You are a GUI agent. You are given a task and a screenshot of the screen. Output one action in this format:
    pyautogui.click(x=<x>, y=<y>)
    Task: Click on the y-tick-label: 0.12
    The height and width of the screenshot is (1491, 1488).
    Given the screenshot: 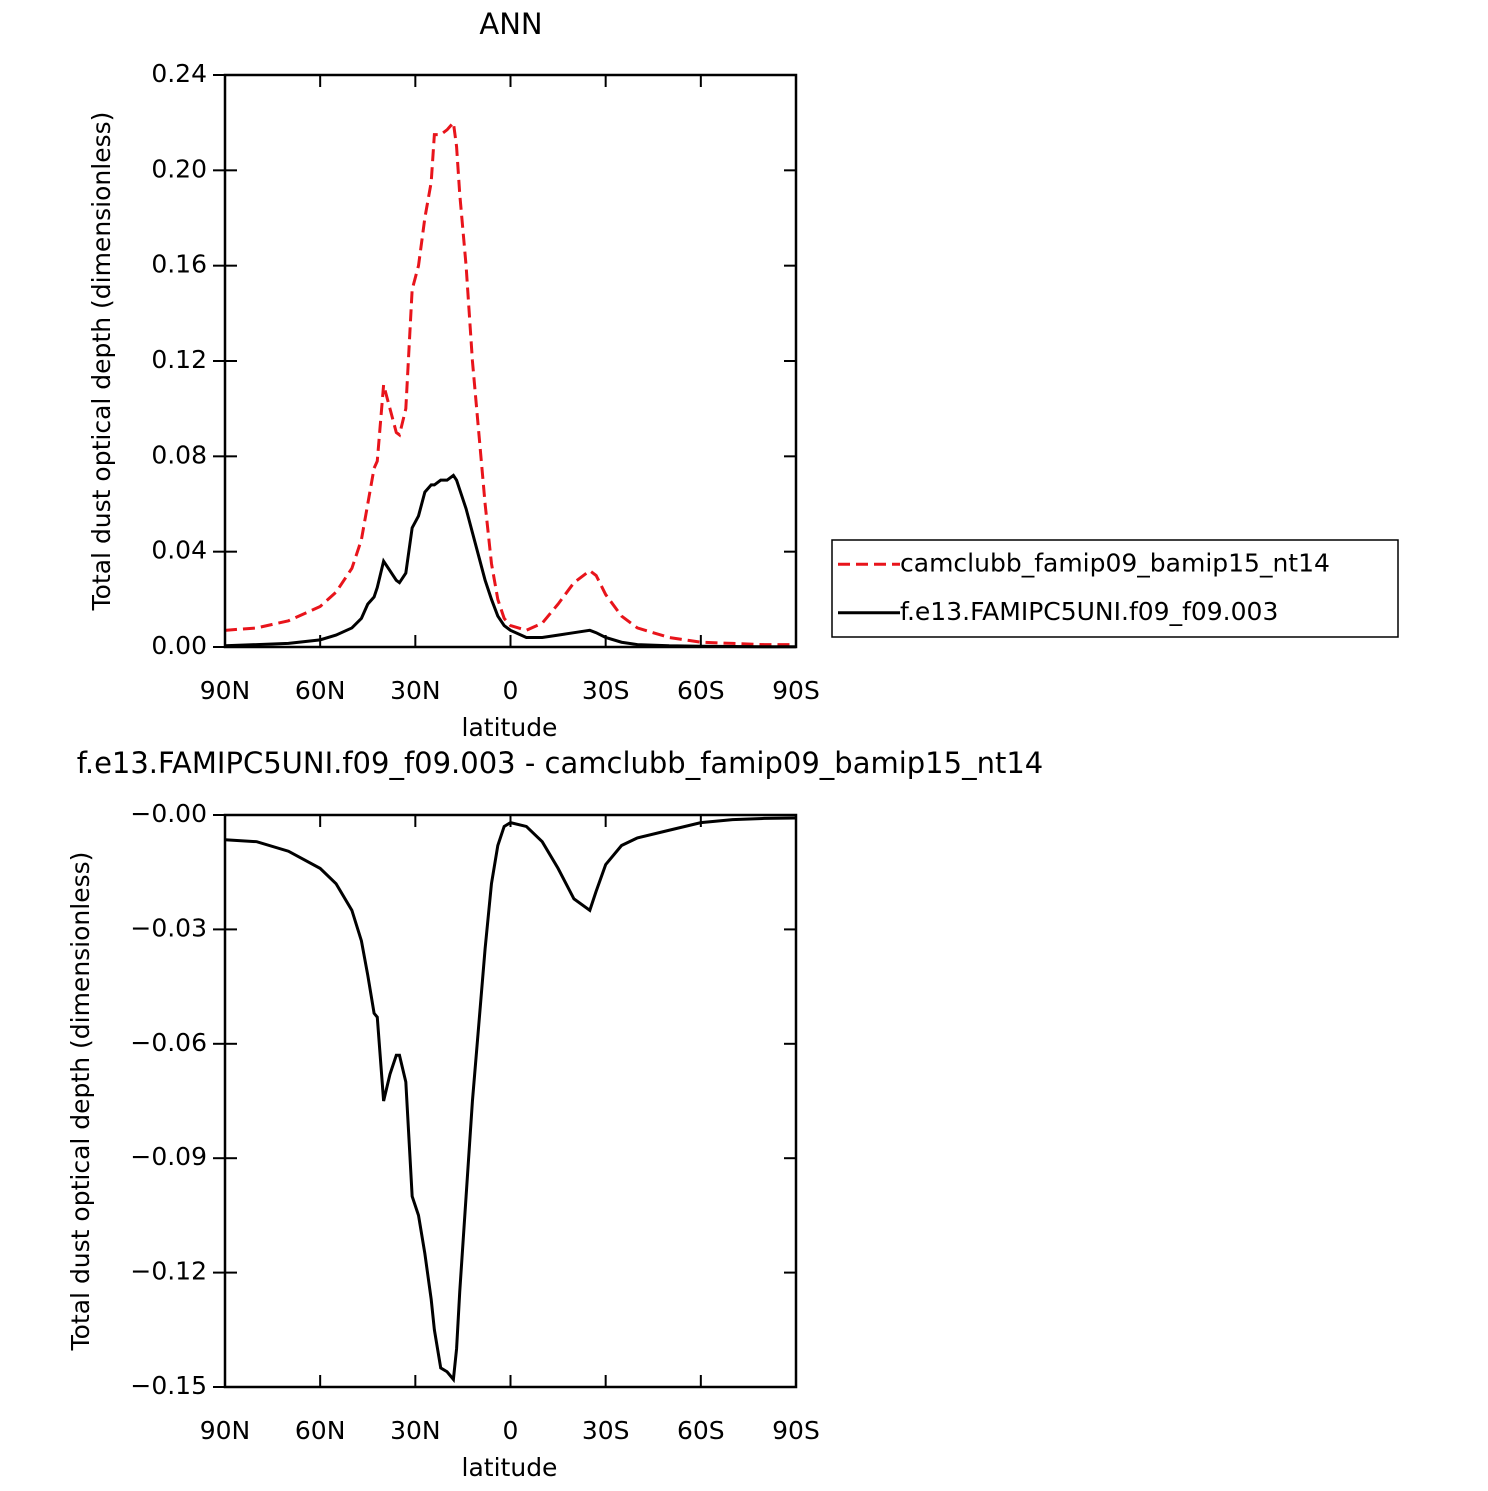 What is the action you would take?
    pyautogui.click(x=179, y=359)
    